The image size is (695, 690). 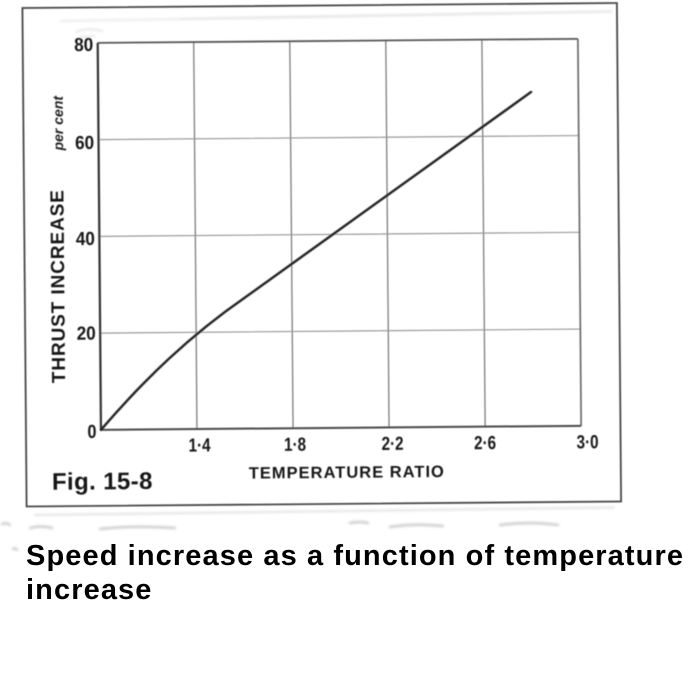 What do you see at coordinates (86, 334) in the screenshot?
I see `svg-text: 20` at bounding box center [86, 334].